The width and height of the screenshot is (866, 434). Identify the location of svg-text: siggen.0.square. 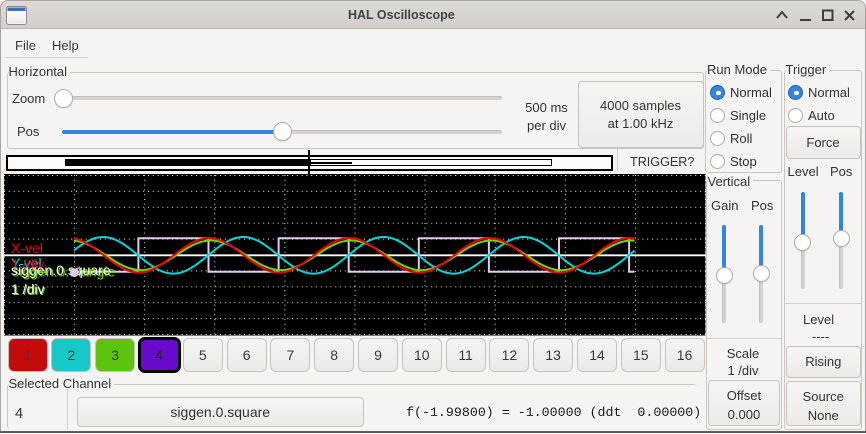
(61, 270).